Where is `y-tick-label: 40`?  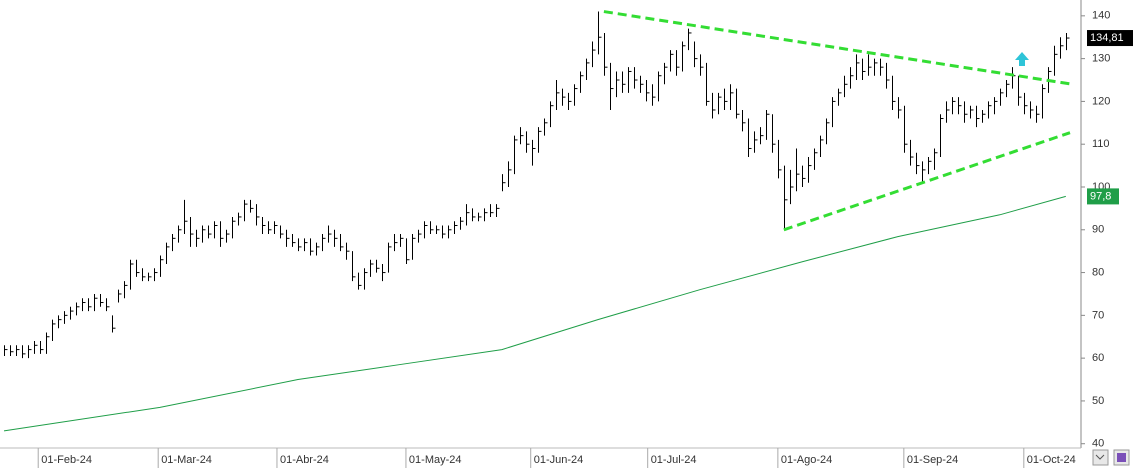 y-tick-label: 40 is located at coordinates (1098, 444).